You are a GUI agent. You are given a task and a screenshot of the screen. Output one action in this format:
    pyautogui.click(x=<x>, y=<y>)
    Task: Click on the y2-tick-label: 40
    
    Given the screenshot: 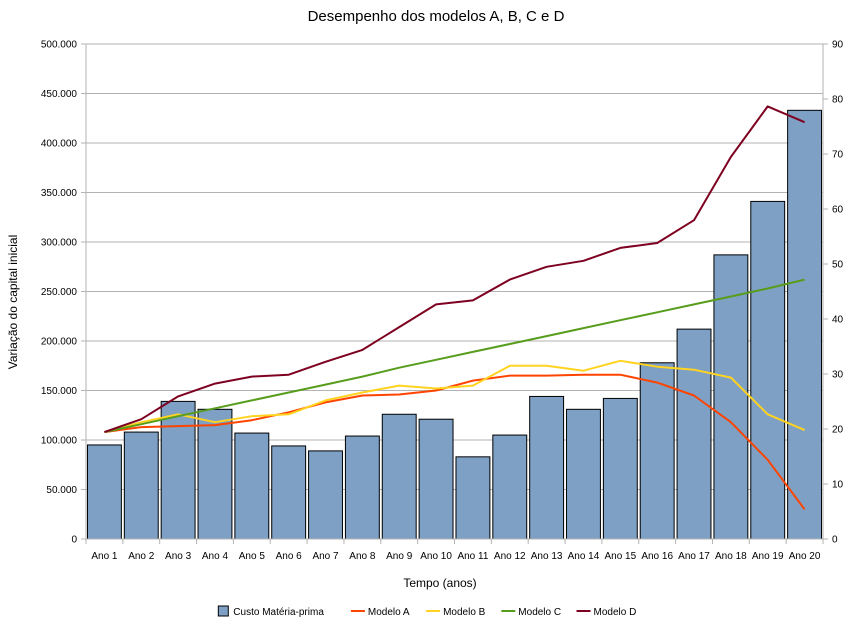 What is the action you would take?
    pyautogui.click(x=838, y=320)
    